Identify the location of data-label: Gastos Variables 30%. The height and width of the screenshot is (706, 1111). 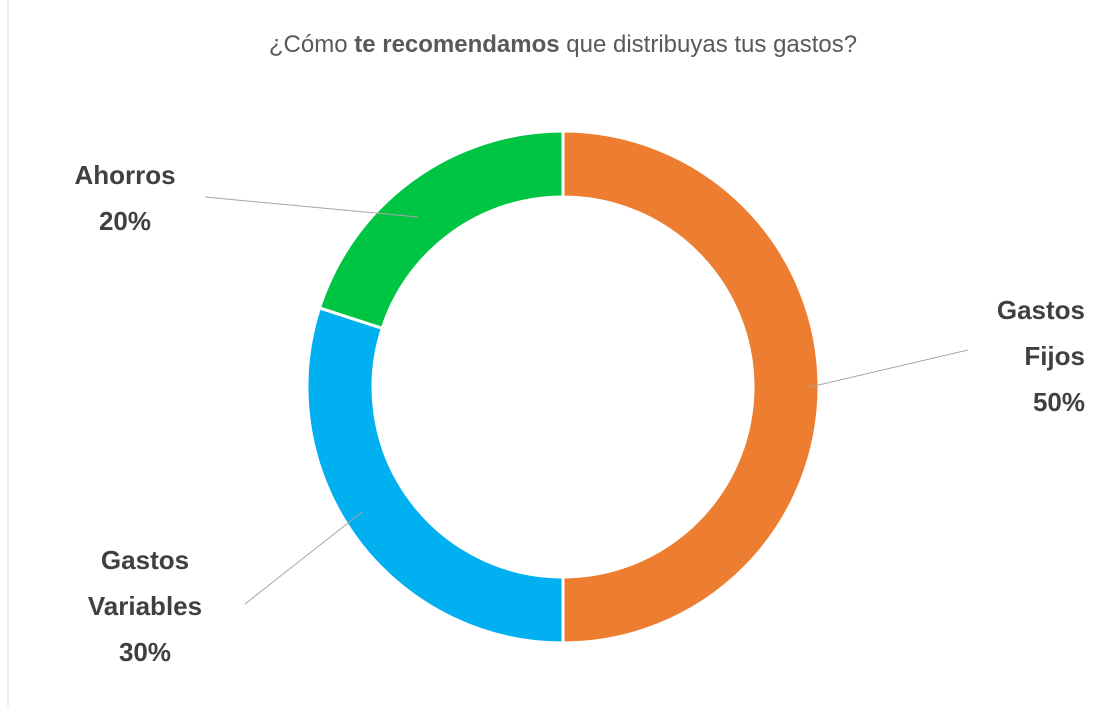
(145, 606).